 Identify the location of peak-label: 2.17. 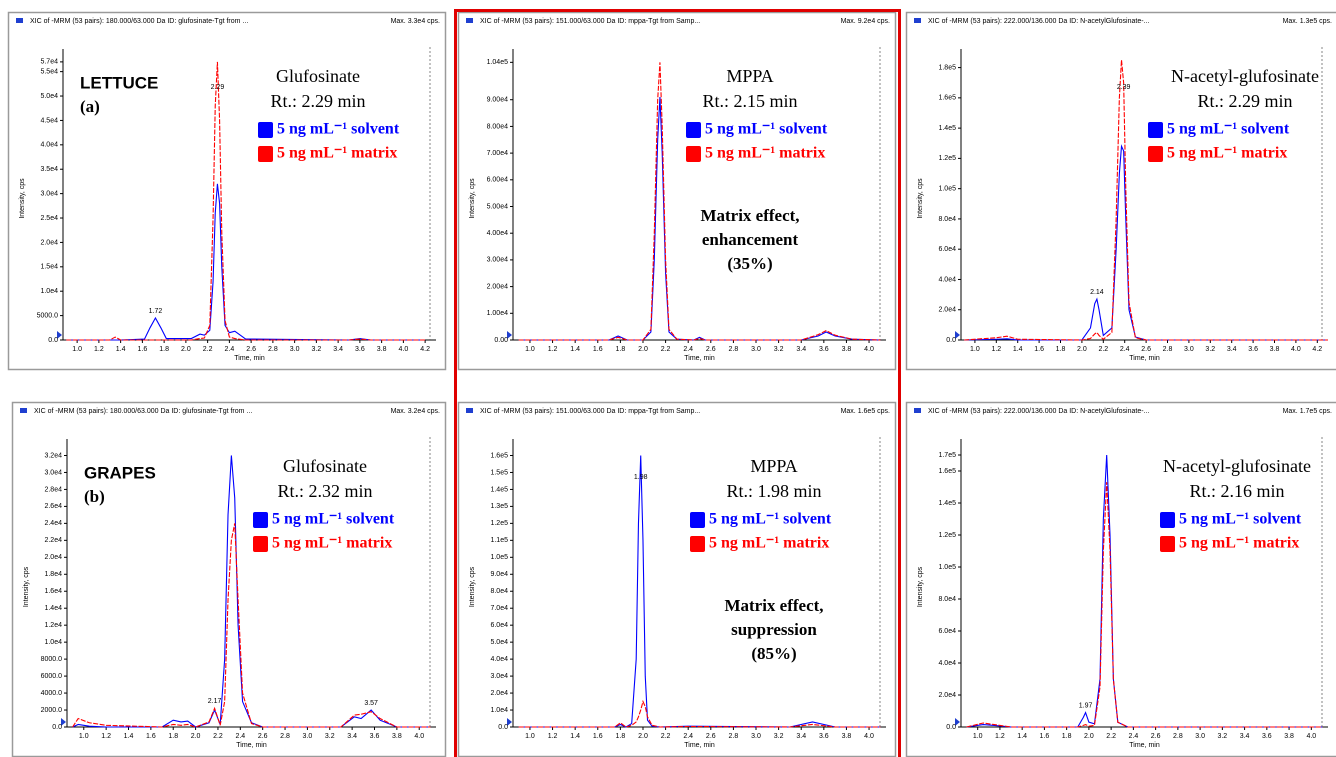
(215, 701).